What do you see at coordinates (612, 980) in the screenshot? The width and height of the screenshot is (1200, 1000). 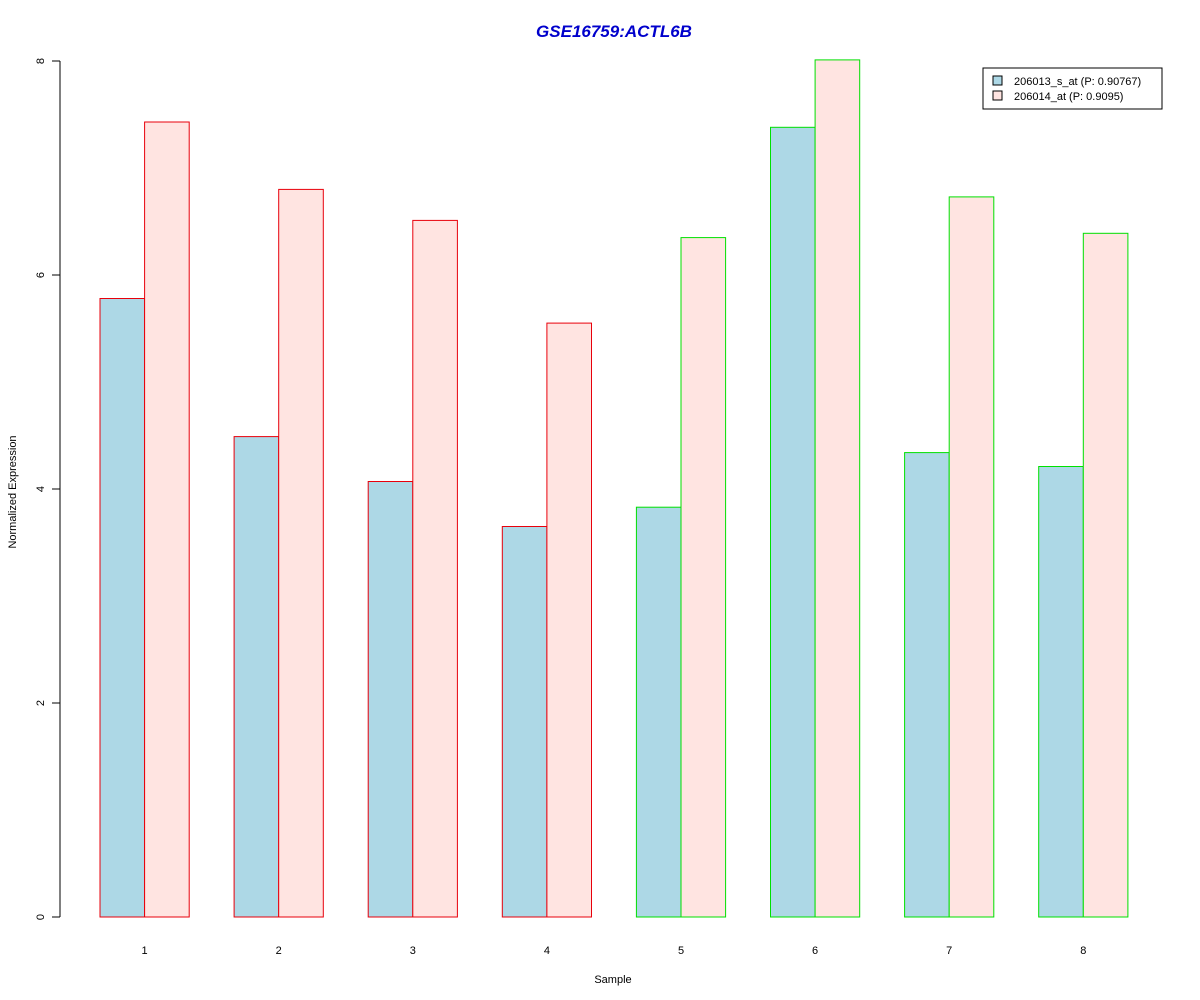 I see `x-axis-label: Sample` at bounding box center [612, 980].